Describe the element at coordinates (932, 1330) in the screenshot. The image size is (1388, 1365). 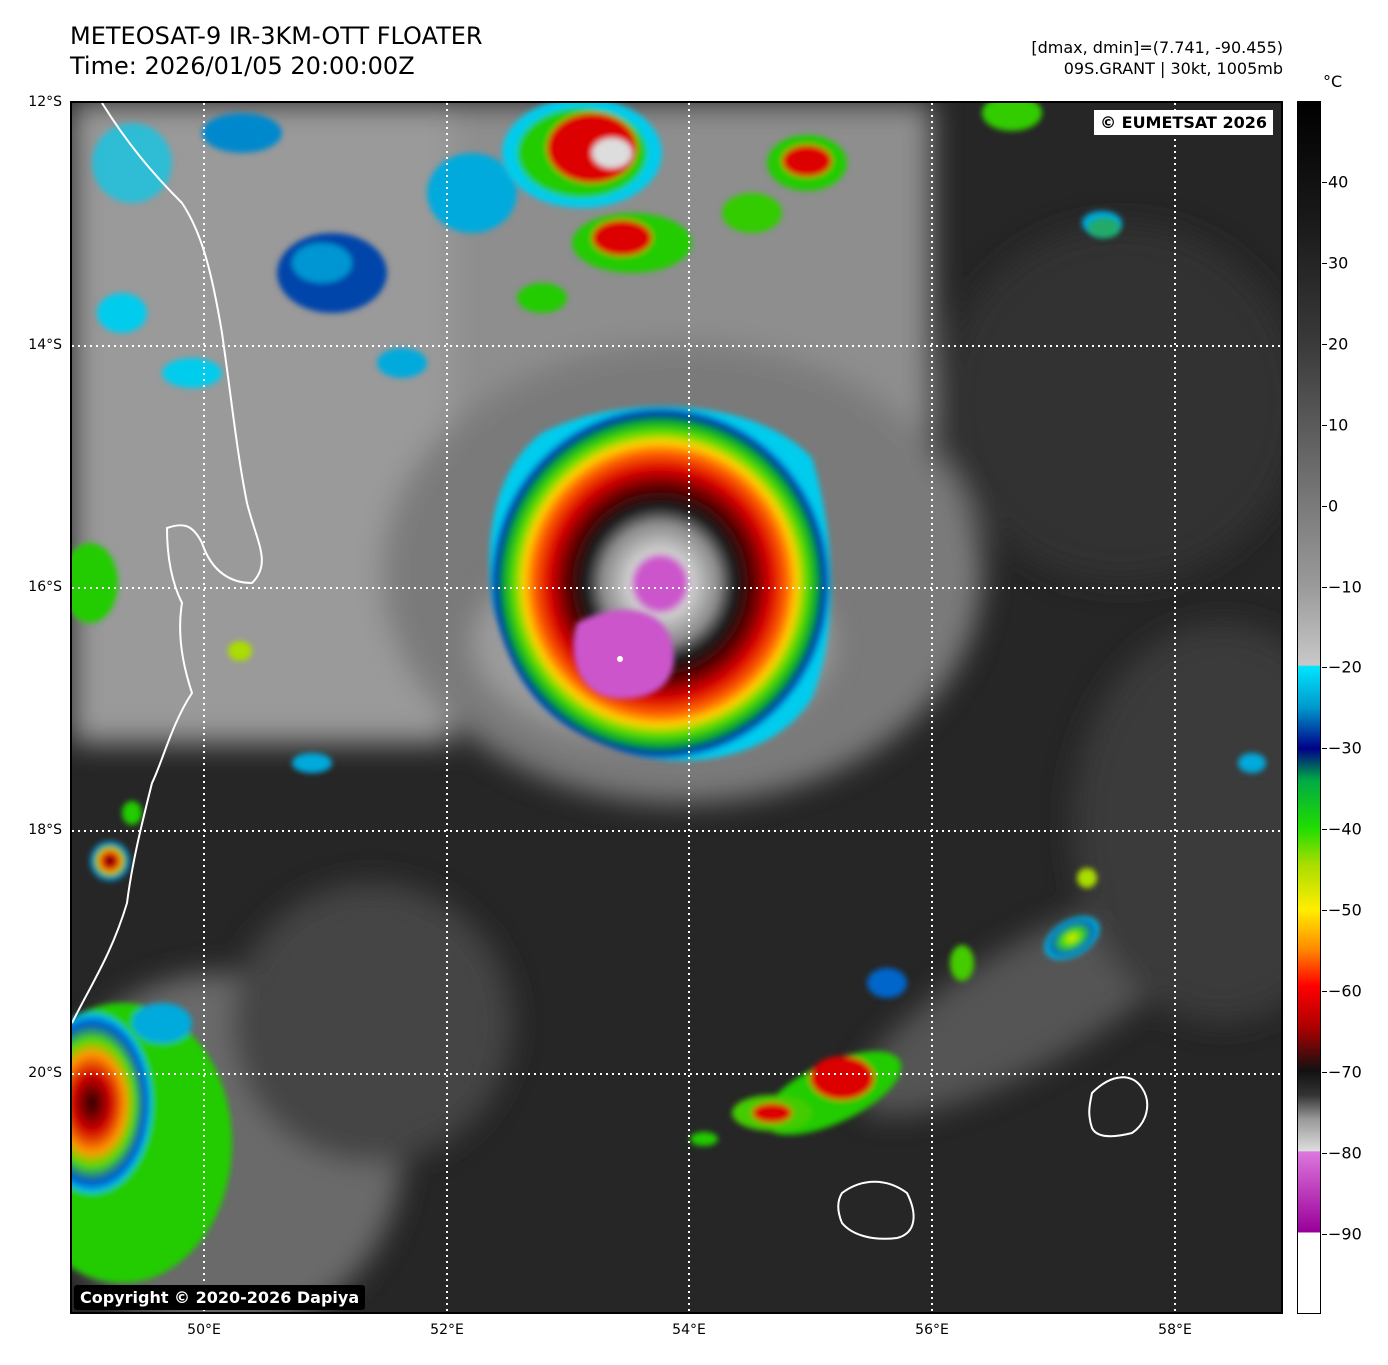
I see `lon-label-56e: 56°E` at that location.